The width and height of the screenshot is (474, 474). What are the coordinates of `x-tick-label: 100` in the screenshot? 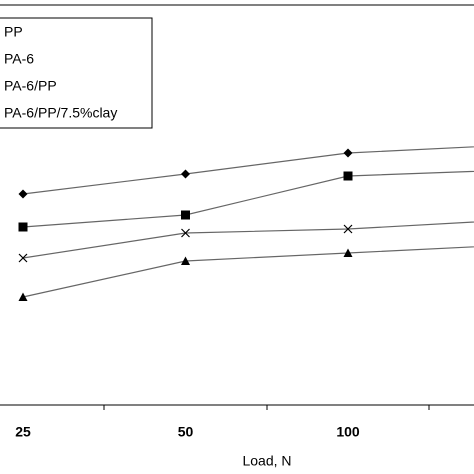 It's located at (348, 432).